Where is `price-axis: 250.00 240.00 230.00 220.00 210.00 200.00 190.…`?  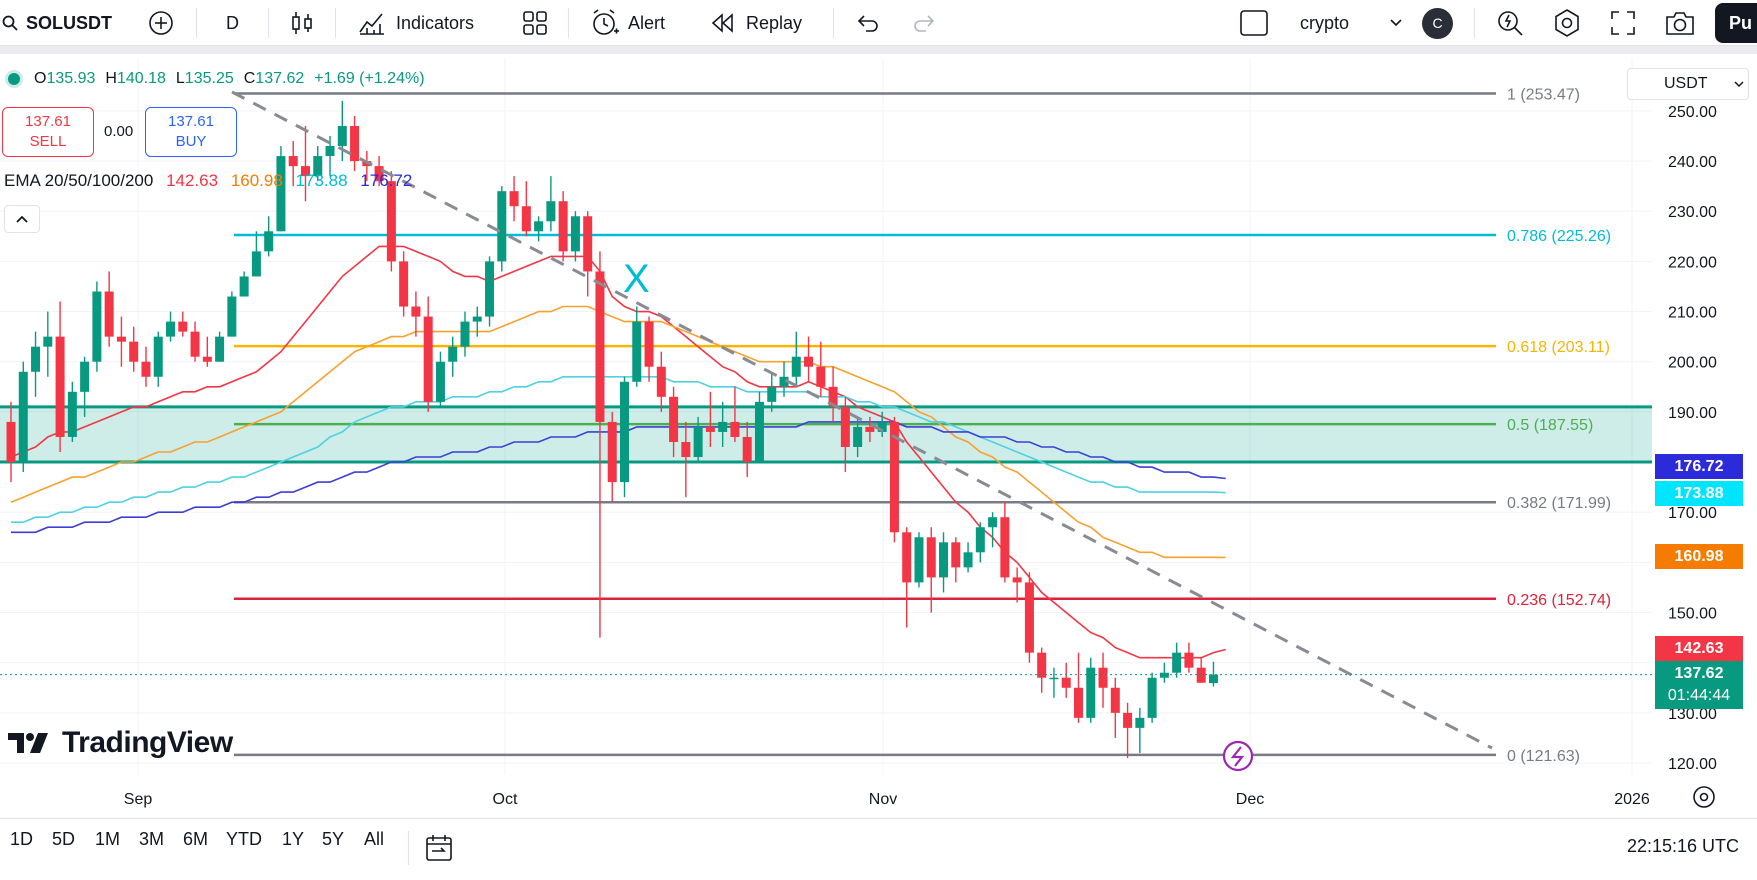
price-axis: 250.00 240.00 230.00 220.00 210.00 200.00 190.… is located at coordinates (1692, 438).